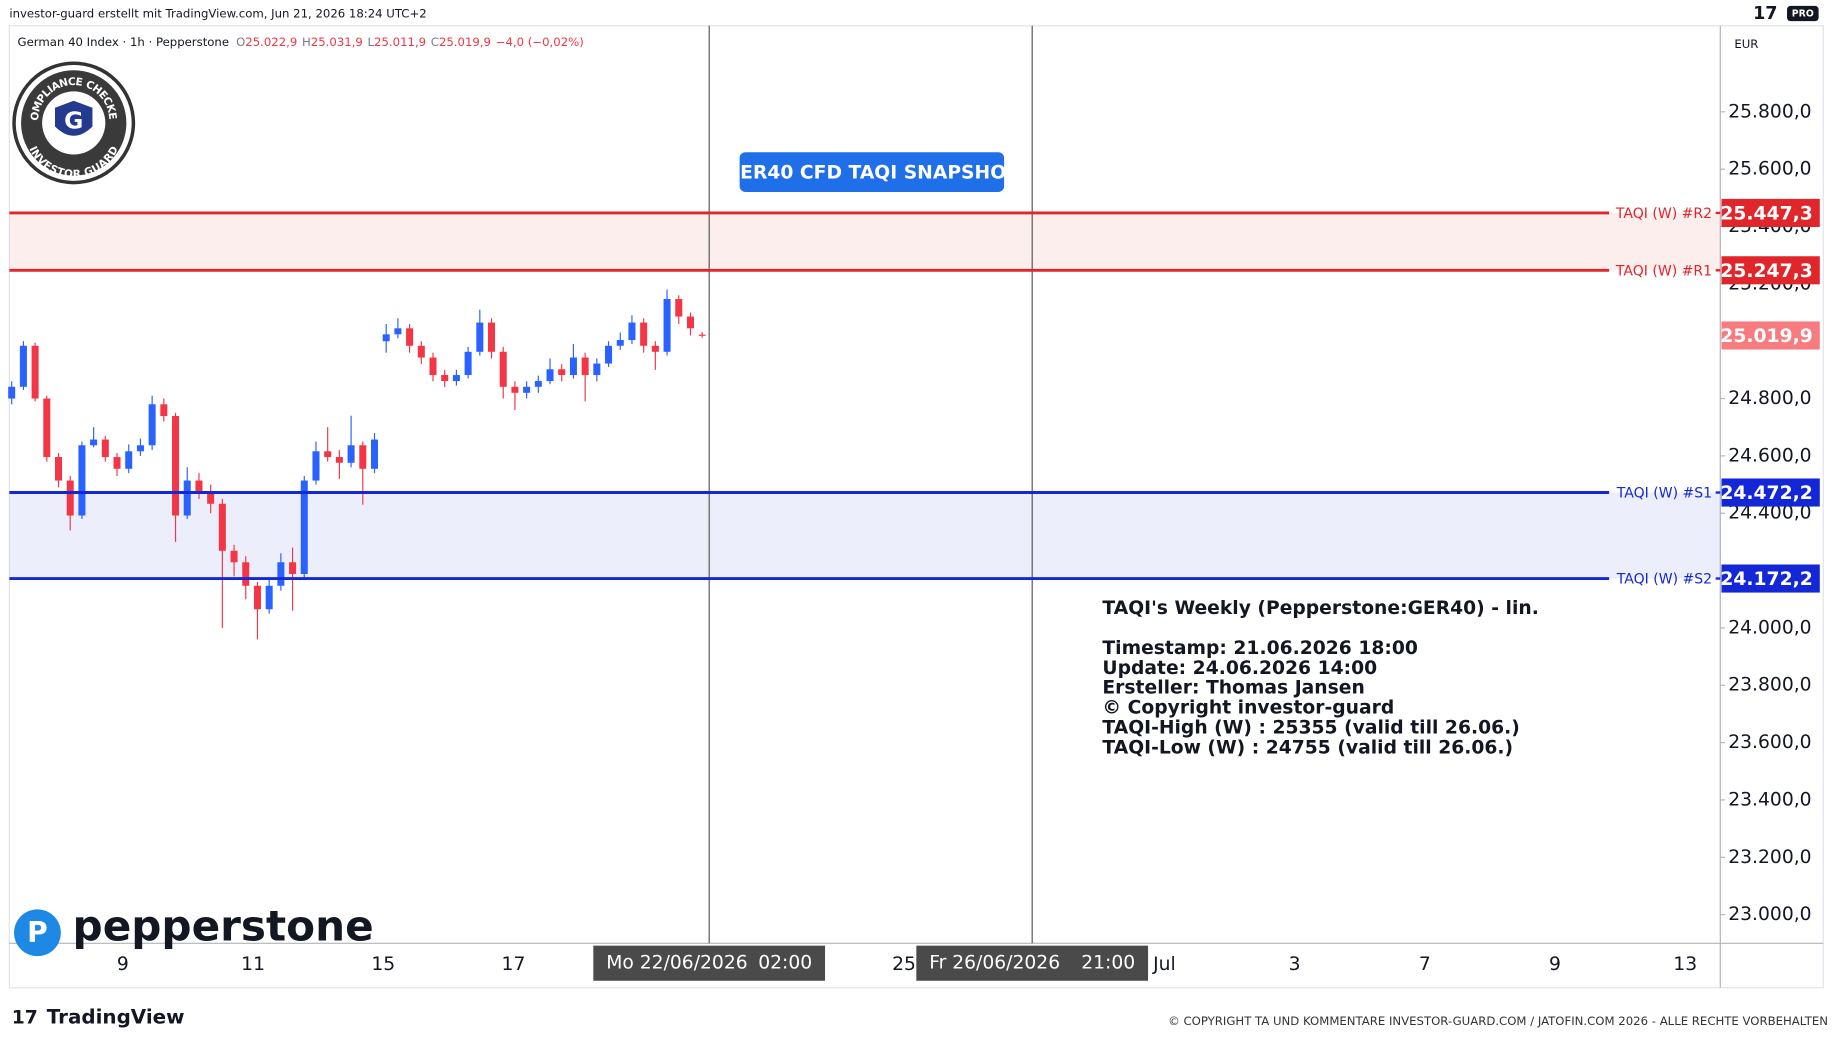 The height and width of the screenshot is (1044, 1835). What do you see at coordinates (1663, 271) in the screenshot?
I see `level-name: TAQI (W) #R1` at bounding box center [1663, 271].